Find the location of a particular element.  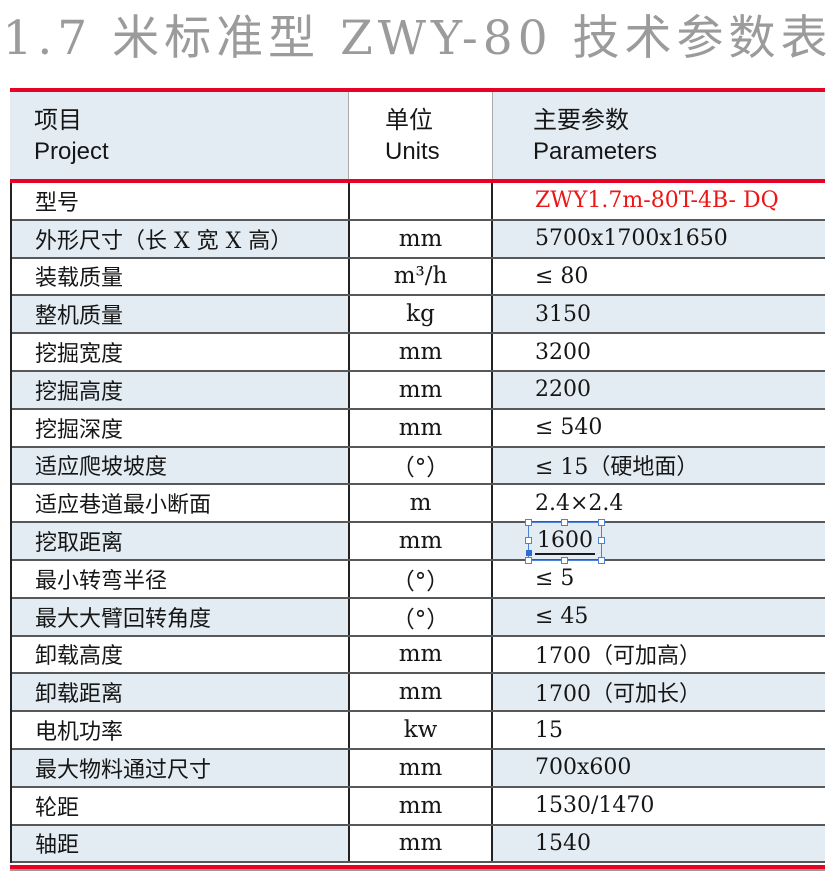

table-row: 适应爬坡坡度 （°） ≤ 15（硬地面） is located at coordinates (418, 466).